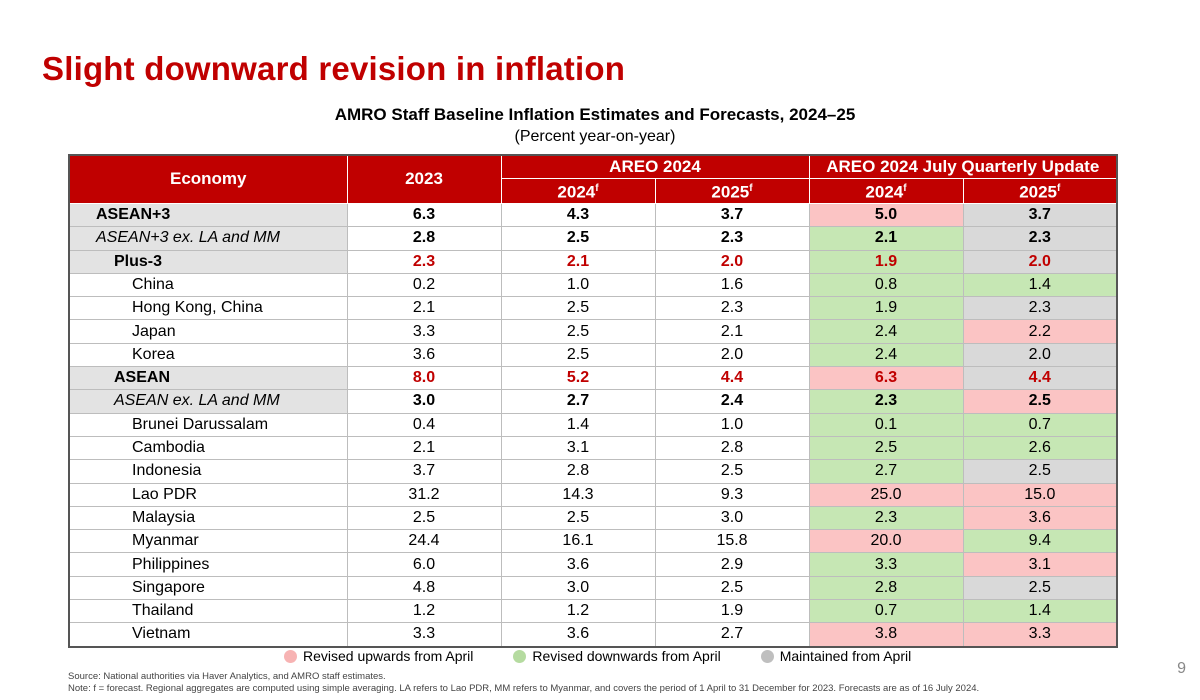 This screenshot has height=700, width=1200. I want to click on table-row: Singapore 4.8 3.0 2.5 2.8 2.5, so click(593, 588).